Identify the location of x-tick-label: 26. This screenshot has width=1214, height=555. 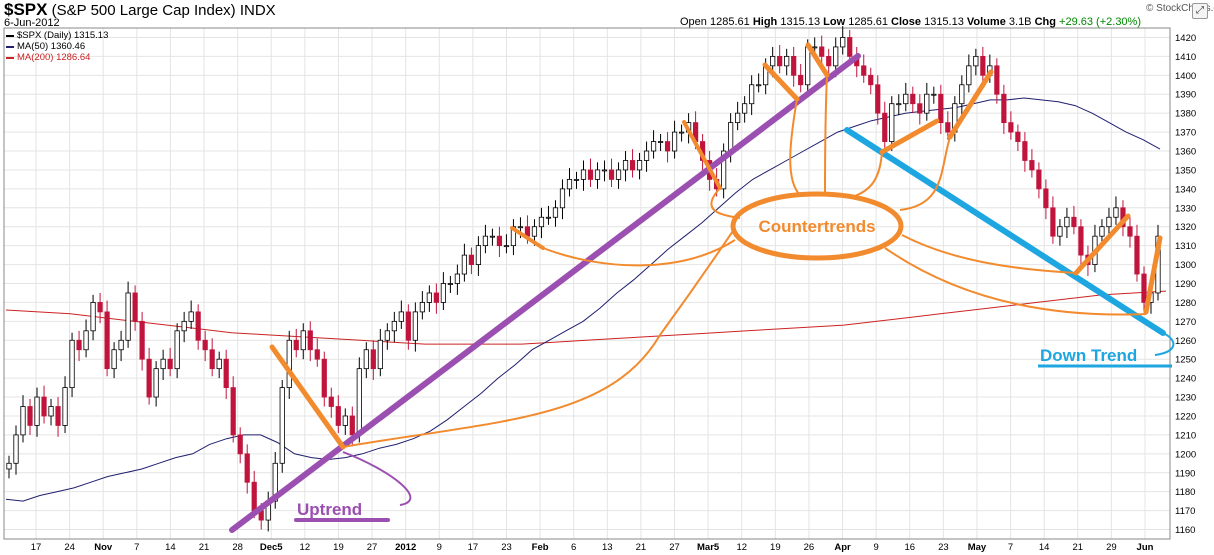
(809, 547).